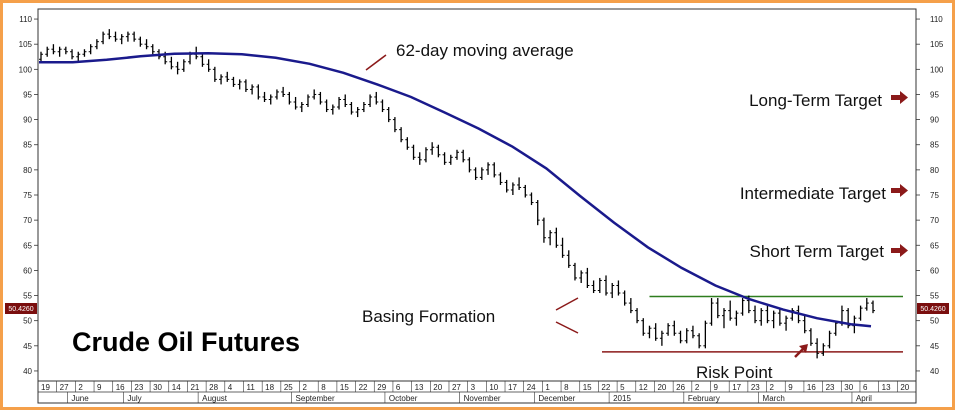 This screenshot has width=955, height=410. I want to click on x-day-label: 24, so click(531, 387).